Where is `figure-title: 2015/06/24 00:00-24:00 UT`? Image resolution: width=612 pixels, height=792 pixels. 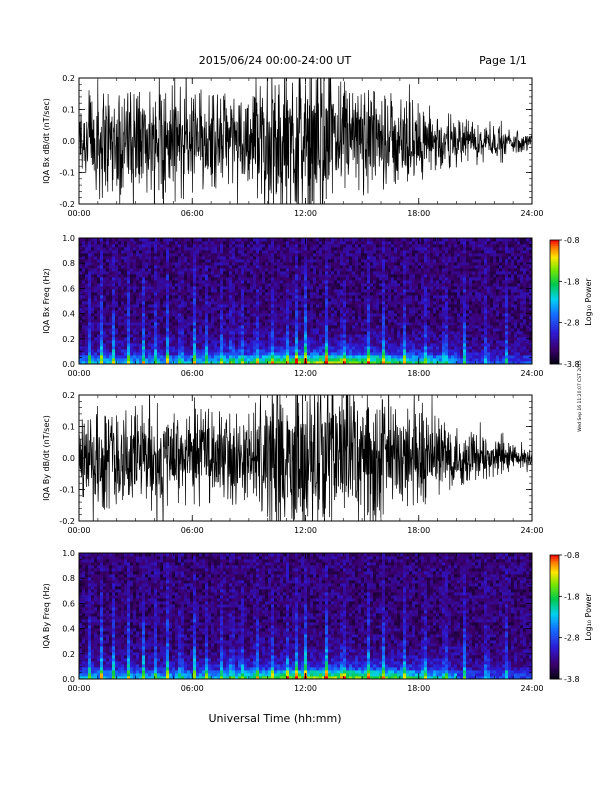 figure-title: 2015/06/24 00:00-24:00 UT is located at coordinates (275, 60).